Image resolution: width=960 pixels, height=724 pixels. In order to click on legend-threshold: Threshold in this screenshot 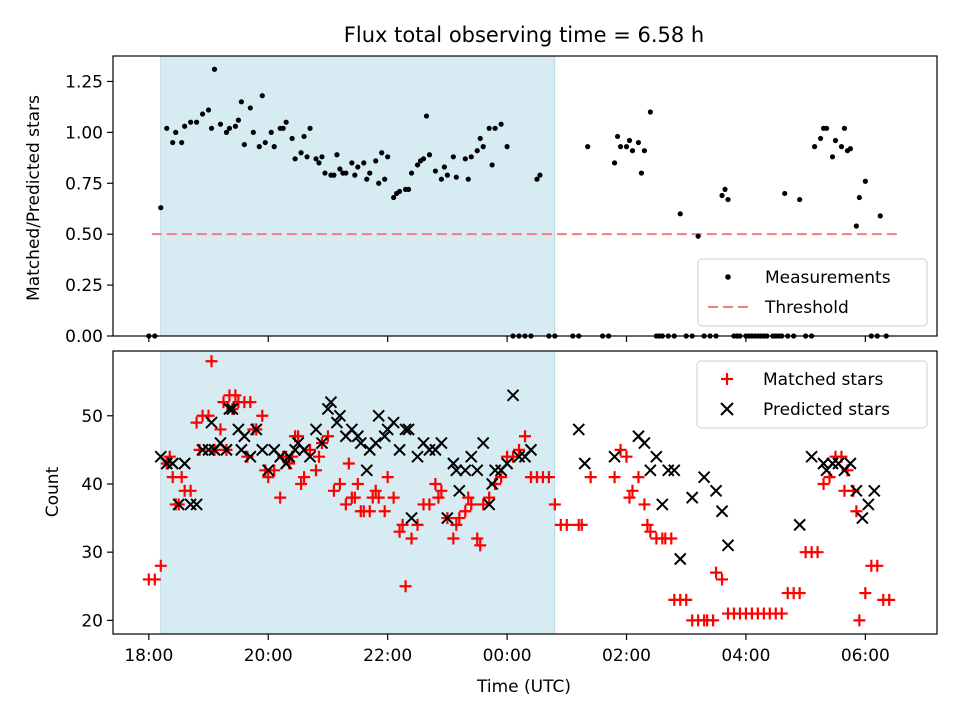, I will do `click(806, 308)`.